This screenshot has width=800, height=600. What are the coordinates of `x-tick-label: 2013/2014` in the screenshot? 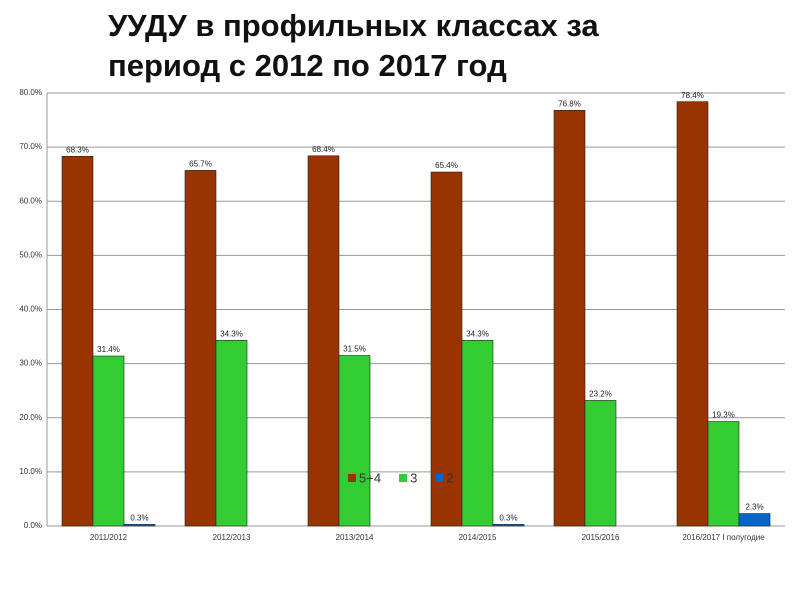 It's located at (355, 537).